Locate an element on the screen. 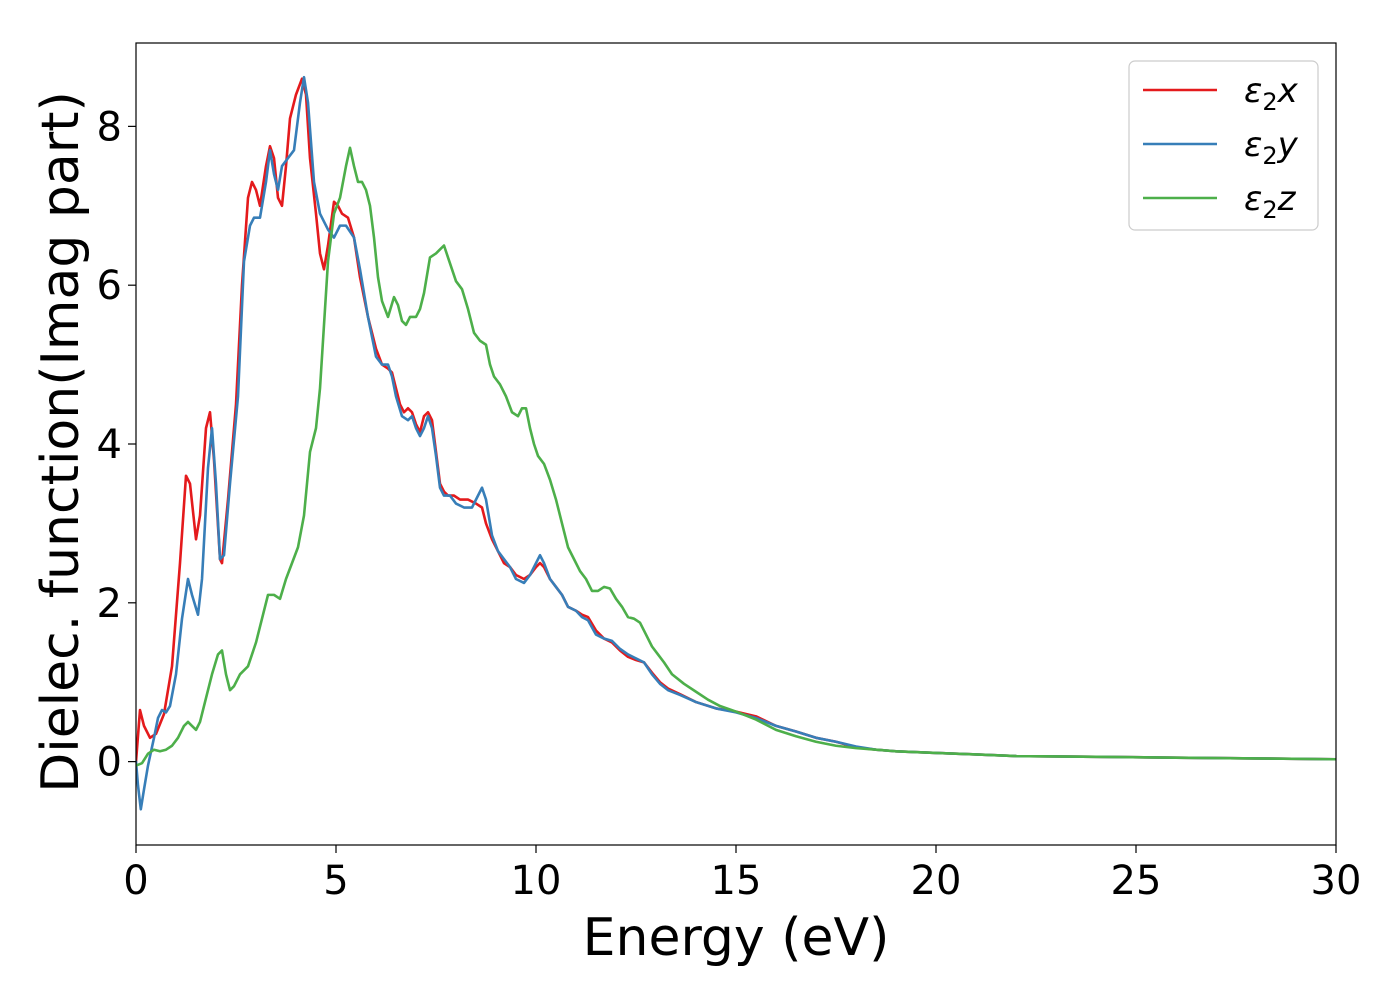 The image size is (1400, 1000). y-tick-label: 0 is located at coordinates (109, 763).